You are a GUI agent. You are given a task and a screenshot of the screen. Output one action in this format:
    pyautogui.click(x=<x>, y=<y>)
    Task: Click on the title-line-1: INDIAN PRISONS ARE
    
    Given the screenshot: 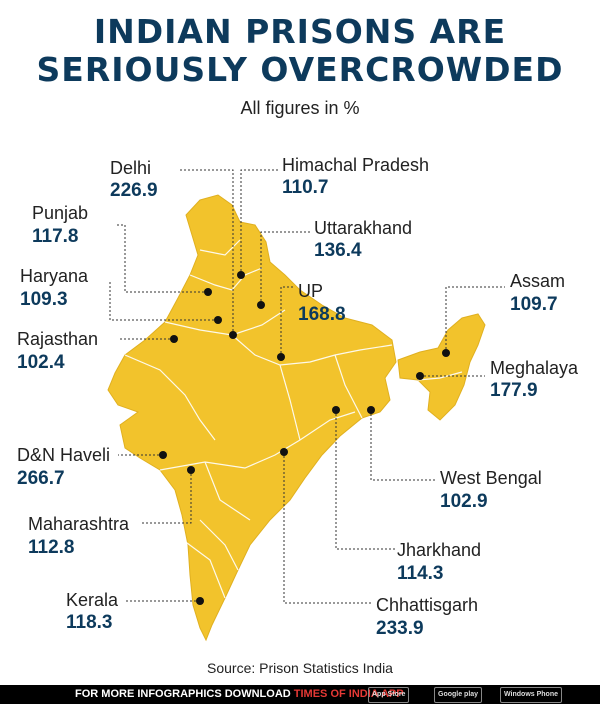 What is the action you would take?
    pyautogui.click(x=300, y=31)
    